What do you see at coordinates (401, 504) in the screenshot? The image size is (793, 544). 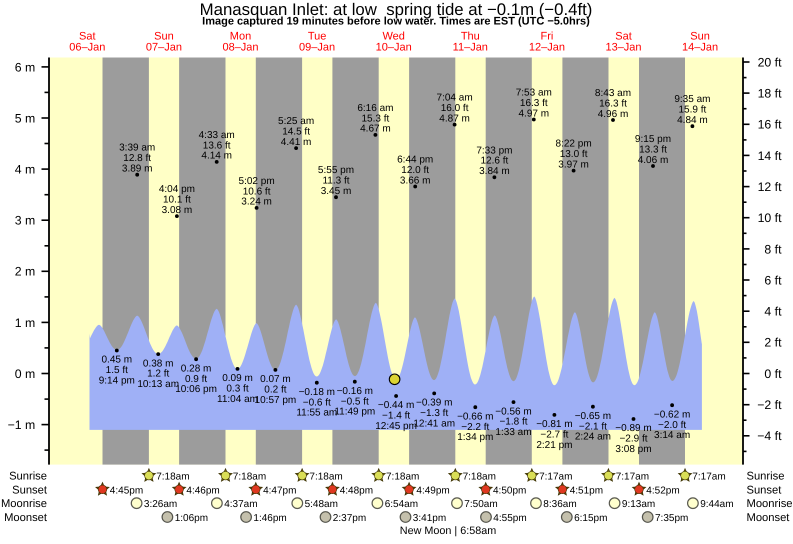 I see `svg-text: 6:54am` at bounding box center [401, 504].